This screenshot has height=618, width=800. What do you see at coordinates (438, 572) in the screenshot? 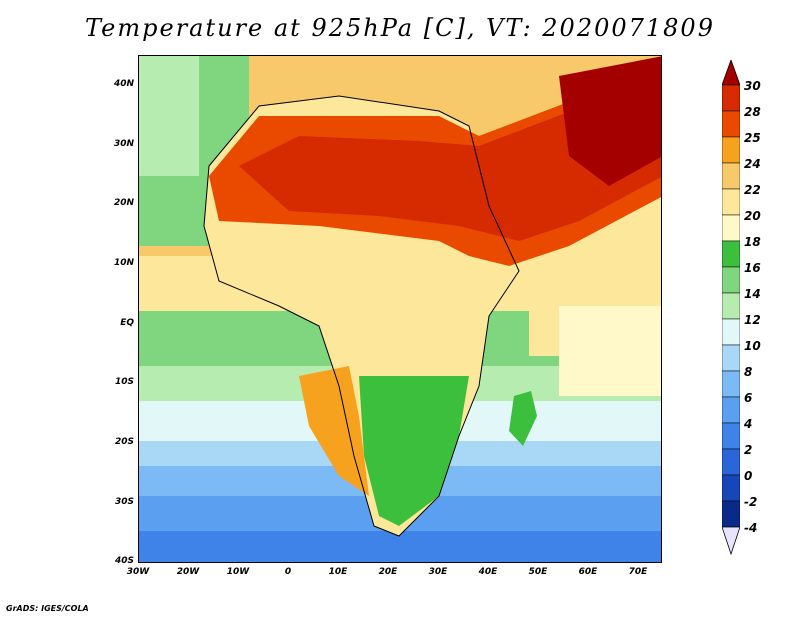
I see `lon-label-30e: 30E` at bounding box center [438, 572].